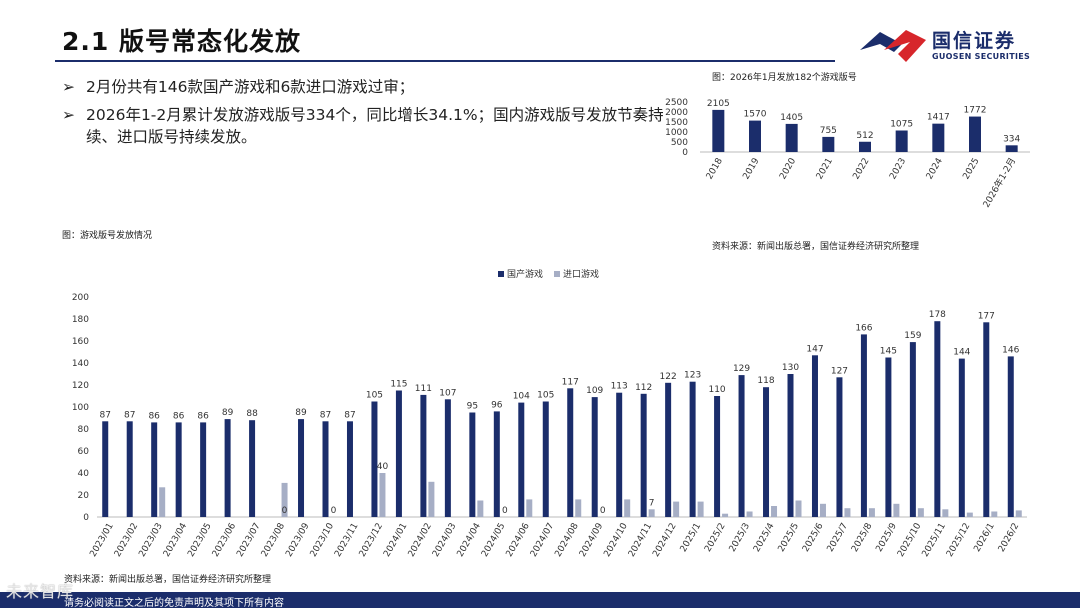  What do you see at coordinates (40, 591) in the screenshot?
I see `watermark: 未来智库` at bounding box center [40, 591].